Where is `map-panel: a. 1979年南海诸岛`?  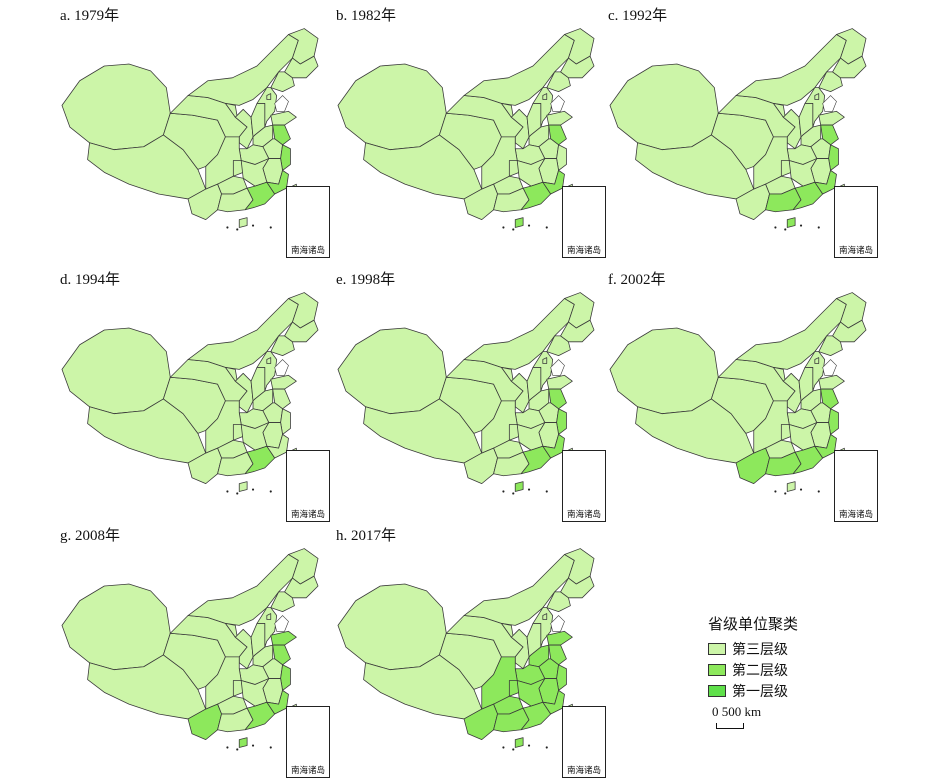
map-panel: a. 1979年南海诸岛 is located at coordinates (195, 135).